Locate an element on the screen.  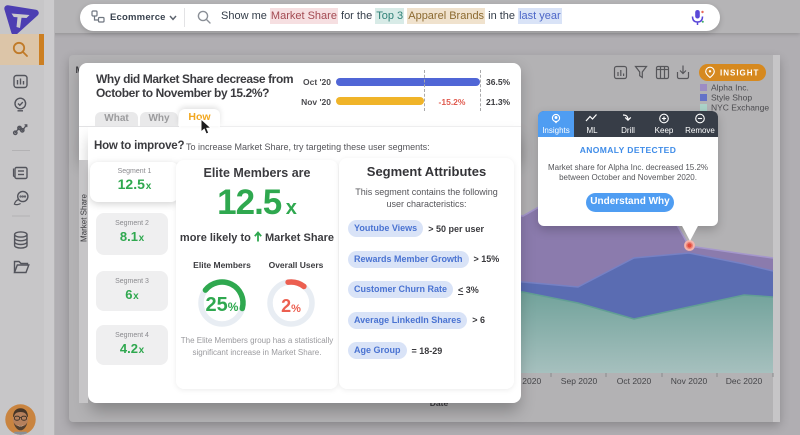
svg-text: Aug 2020 is located at coordinates (523, 381).